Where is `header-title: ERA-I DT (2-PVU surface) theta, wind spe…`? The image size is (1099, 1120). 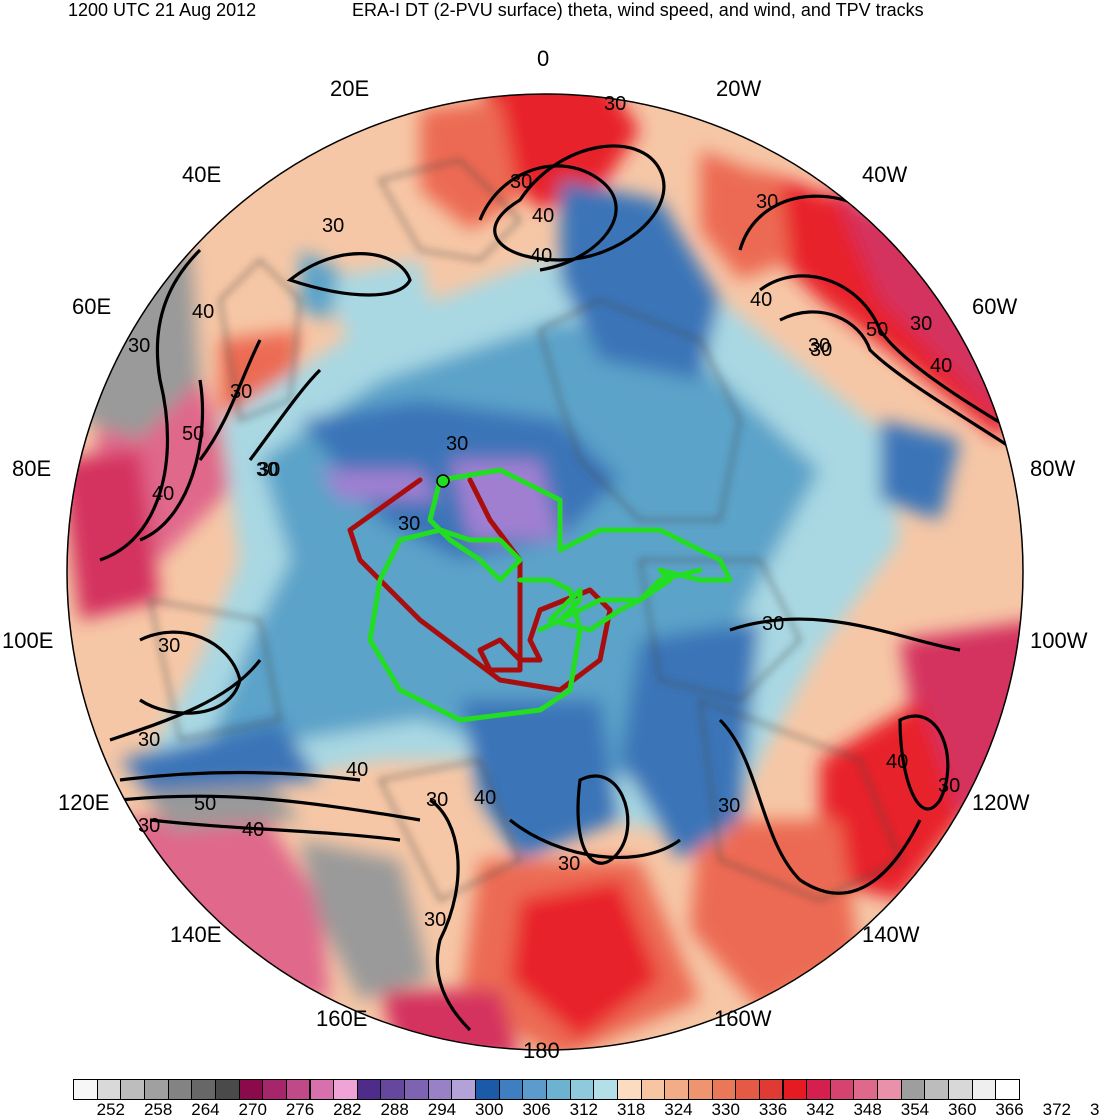
header-title: ERA-I DT (2-PVU surface) theta, wind spe… is located at coordinates (638, 10).